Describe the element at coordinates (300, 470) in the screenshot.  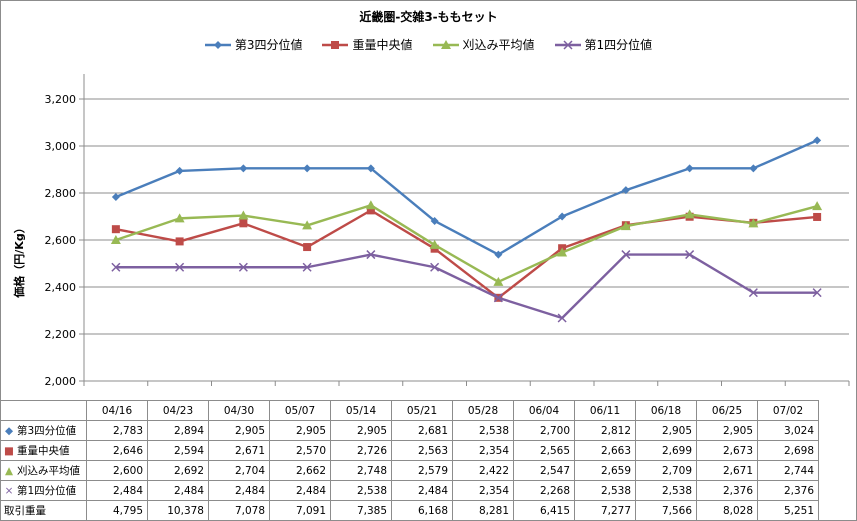
I see `data-label: 2,662` at that location.